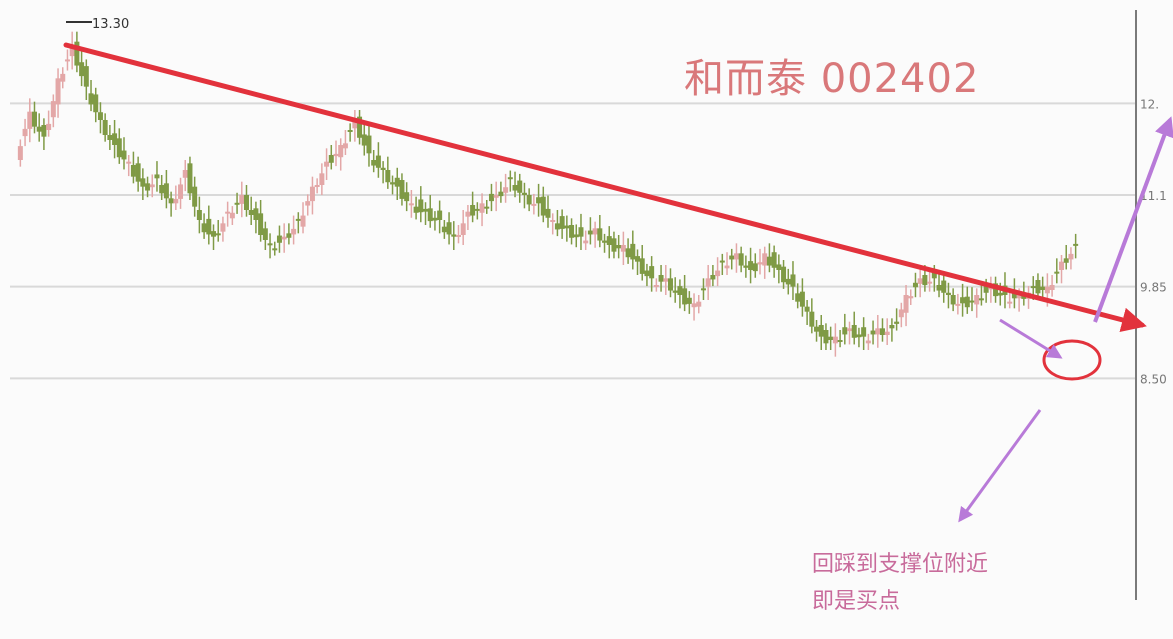  I want to click on y-tick-label: 8.50, so click(1153, 379).